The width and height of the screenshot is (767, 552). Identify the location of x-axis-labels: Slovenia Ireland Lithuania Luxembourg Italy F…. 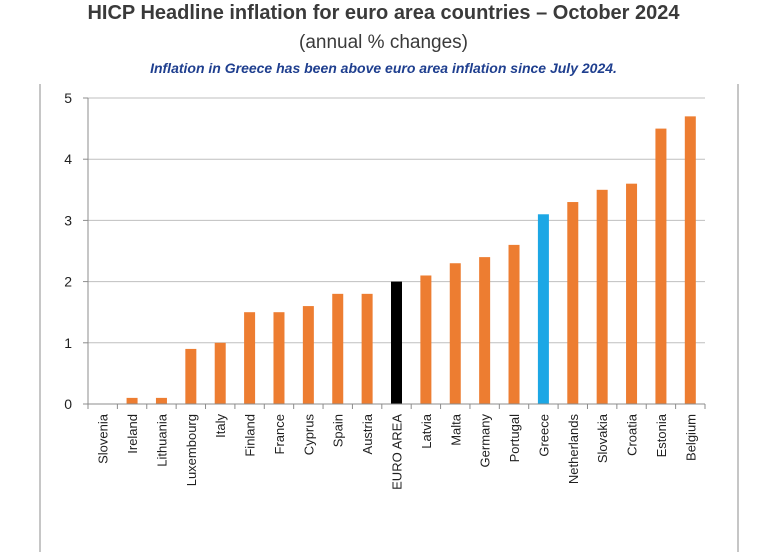
(397, 451).